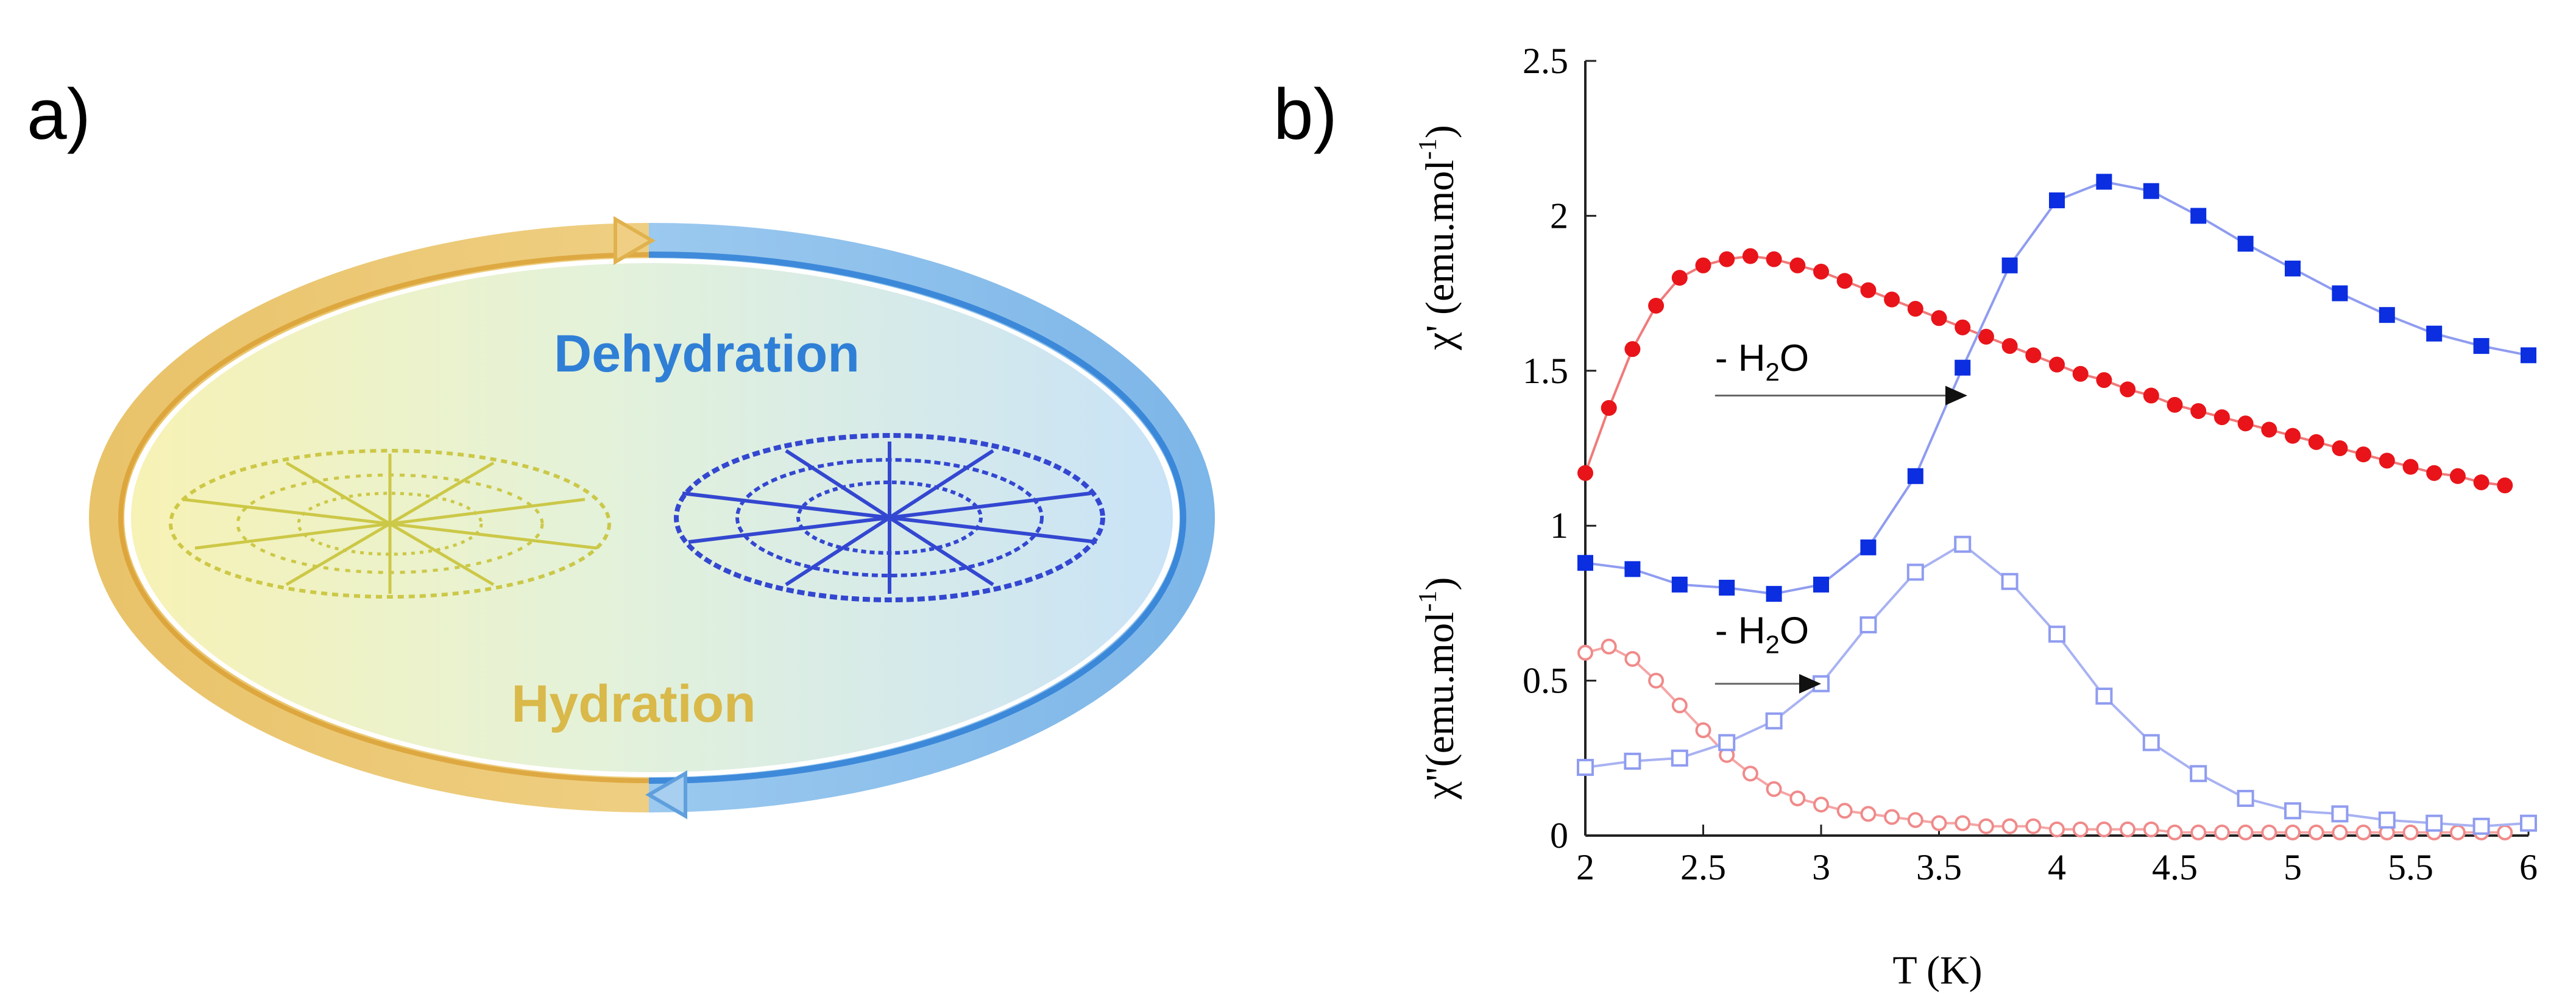  Describe the element at coordinates (1438, 688) in the screenshot. I see `y-axis-label-lower: χ''(emu.mol-1)` at that location.